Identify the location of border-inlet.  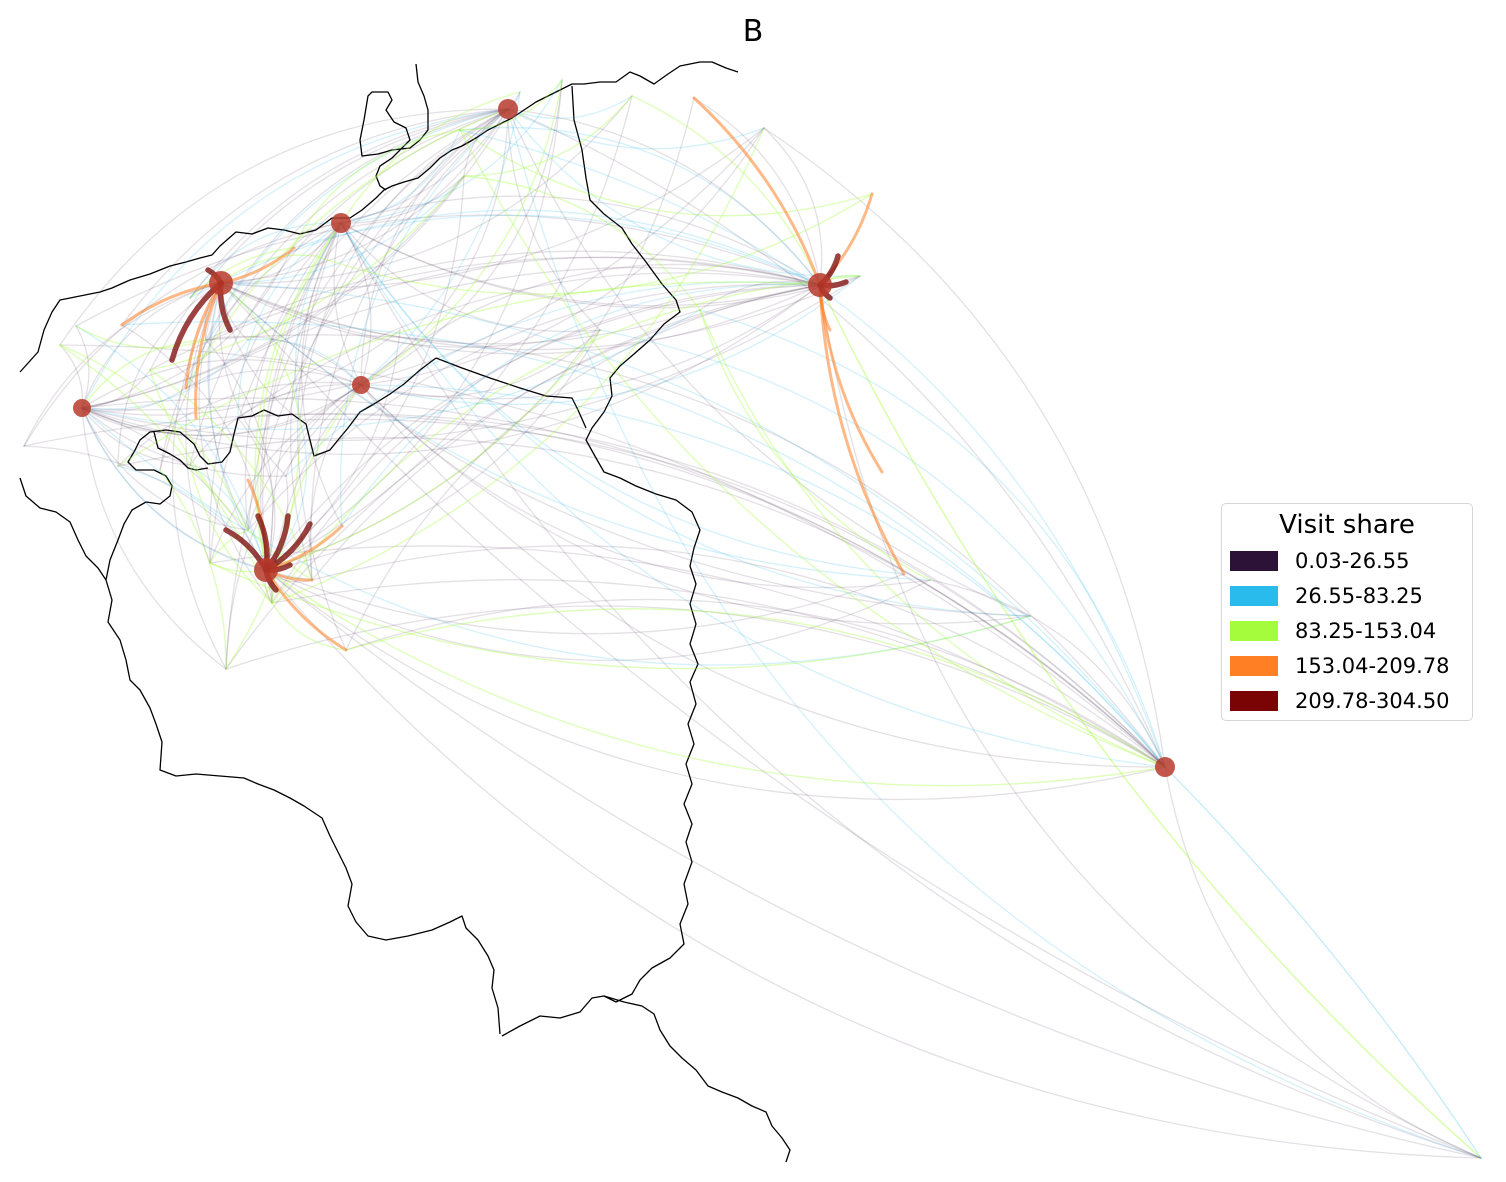
(394, 127).